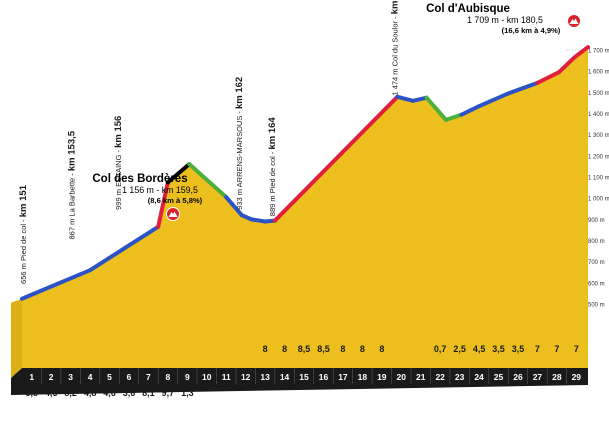  Describe the element at coordinates (239, 159) in the screenshot. I see `point-name: 933 m ARRENS-MARSOUS -` at that location.